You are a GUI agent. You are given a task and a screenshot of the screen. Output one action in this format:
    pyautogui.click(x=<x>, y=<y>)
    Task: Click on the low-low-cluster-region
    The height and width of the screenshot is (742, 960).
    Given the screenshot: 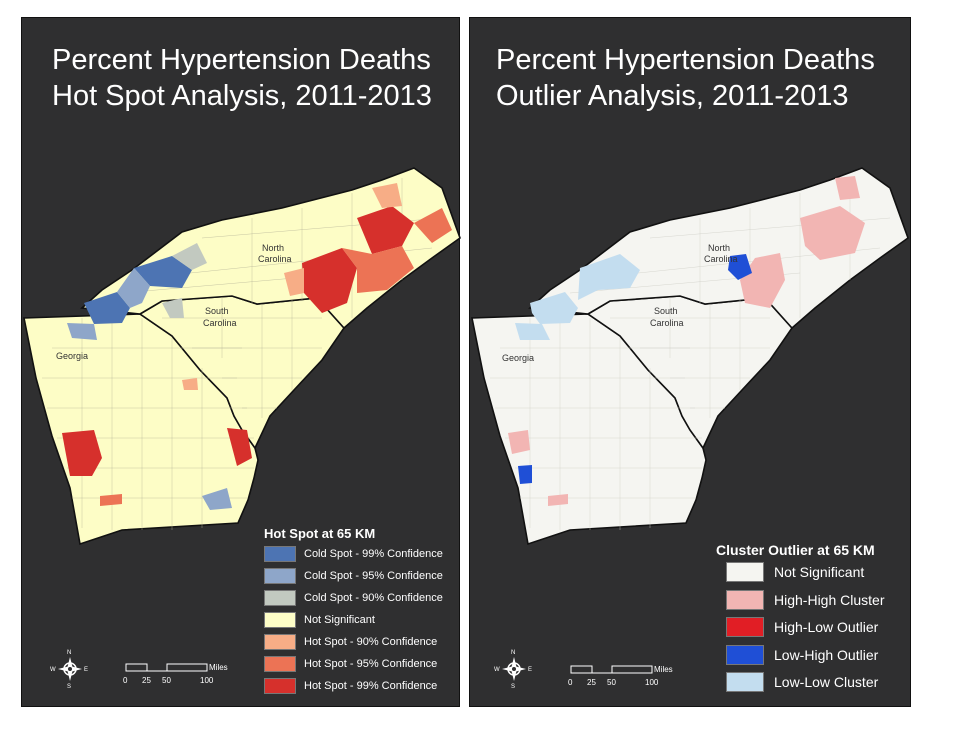 What is the action you would take?
    pyautogui.click(x=609, y=277)
    